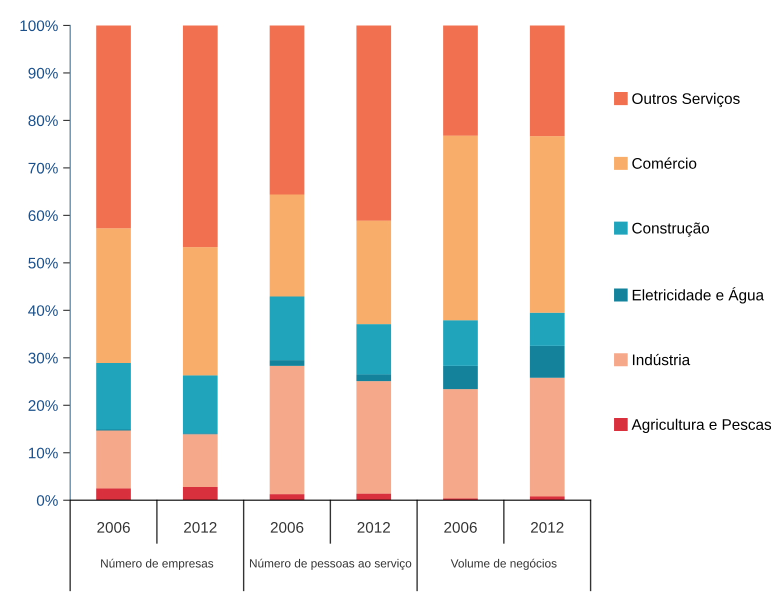 The image size is (771, 592). I want to click on y-tick-label: 0%, so click(47, 500).